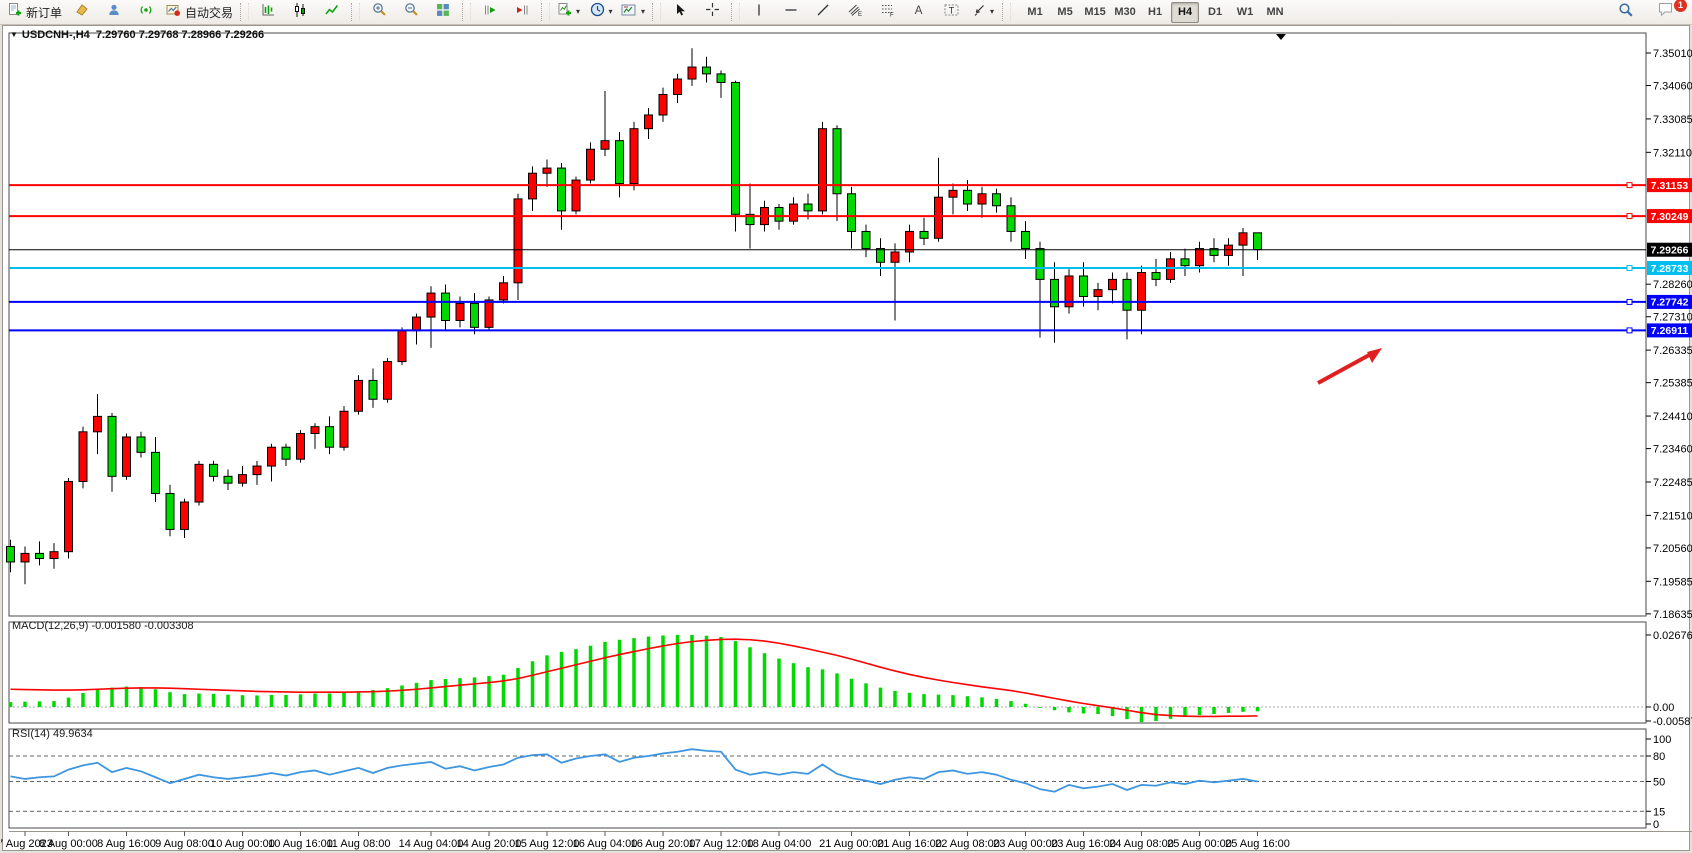 The image size is (1692, 853). I want to click on indicators-button: ▾, so click(569, 12).